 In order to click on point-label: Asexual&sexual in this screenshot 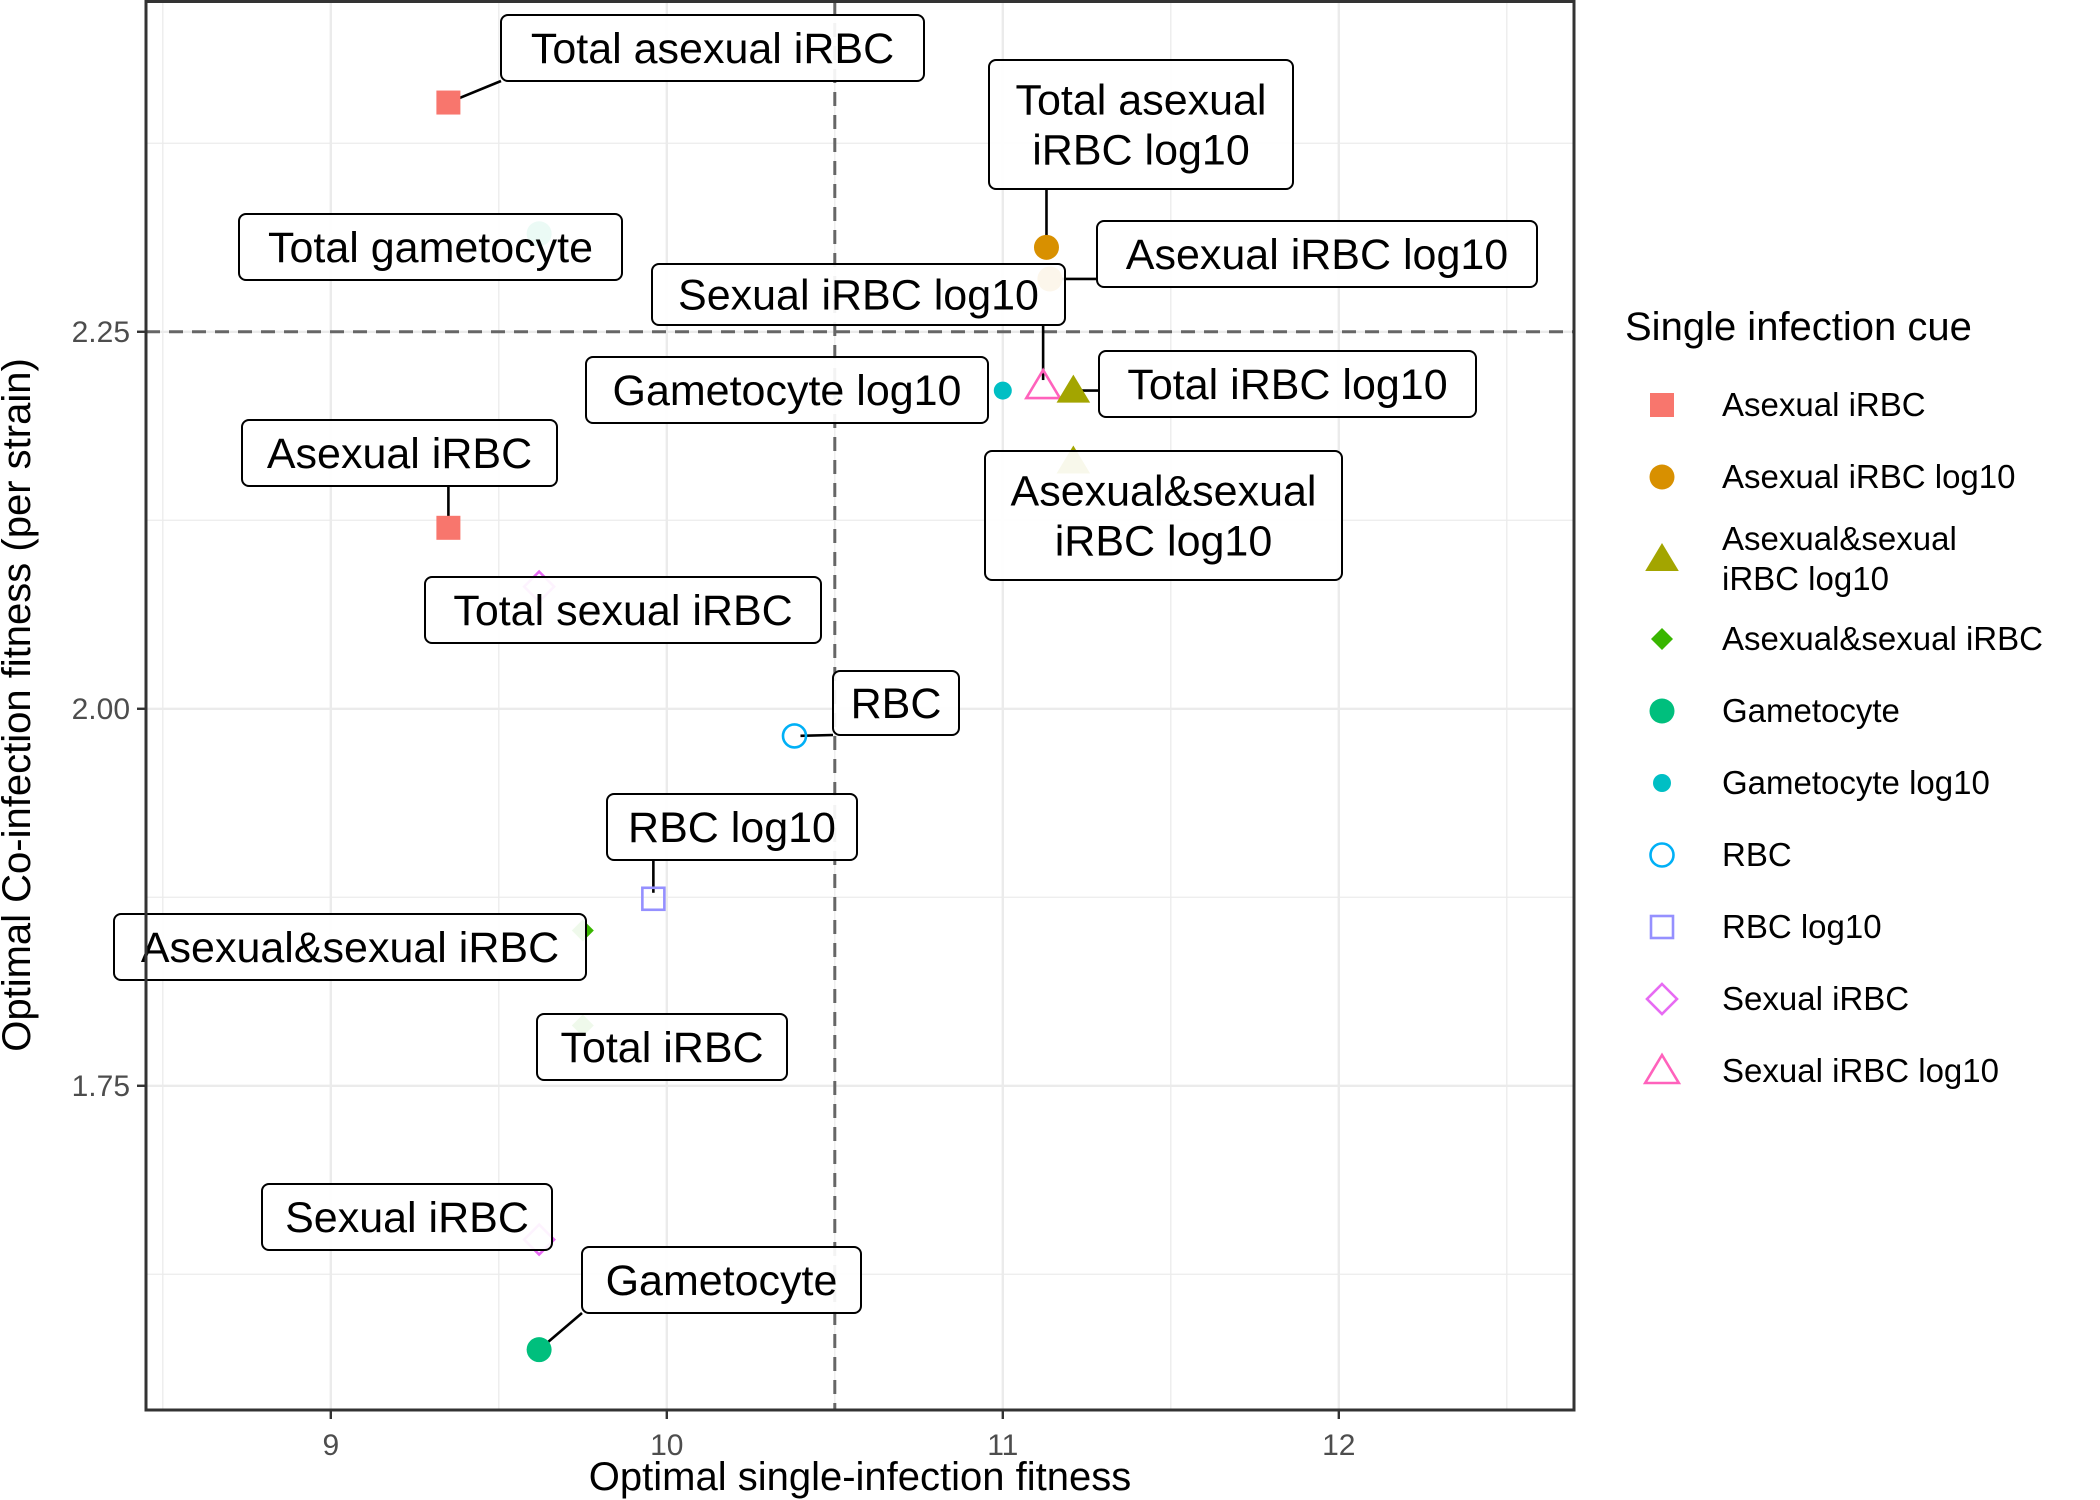, I will do `click(1164, 492)`.